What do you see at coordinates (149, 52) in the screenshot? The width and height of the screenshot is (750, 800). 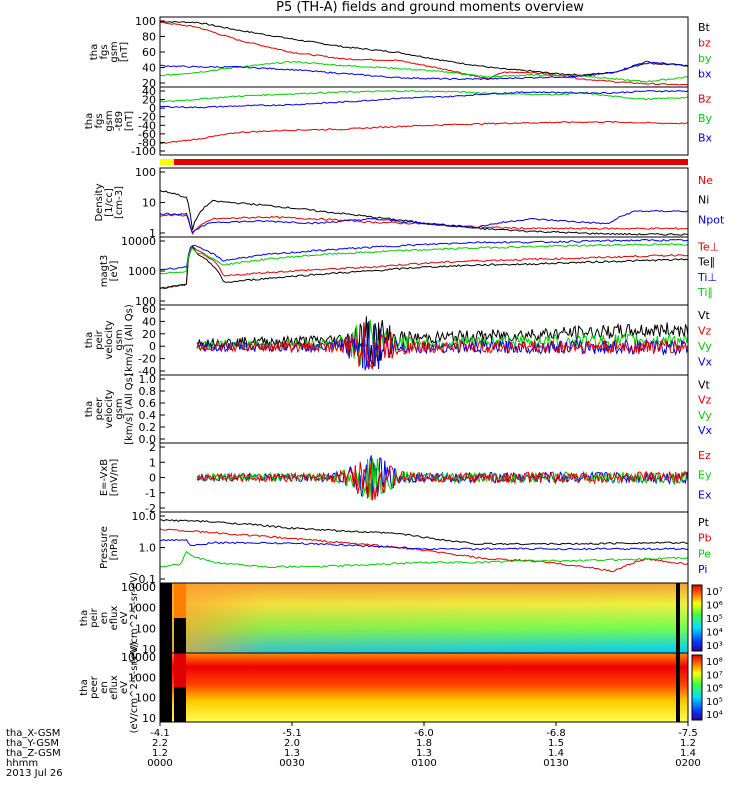 I see `y-tick-label: 60` at bounding box center [149, 52].